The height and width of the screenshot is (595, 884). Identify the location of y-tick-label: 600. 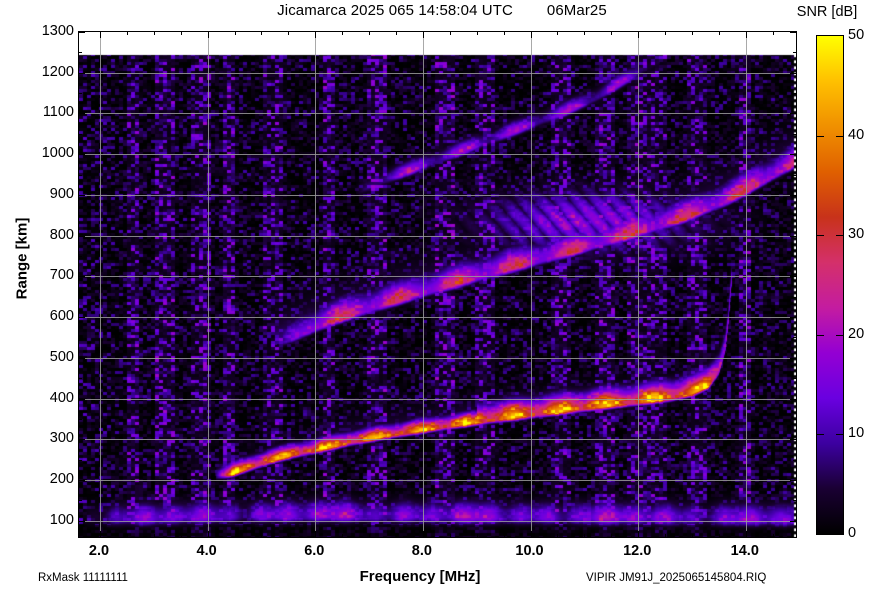
(61, 316).